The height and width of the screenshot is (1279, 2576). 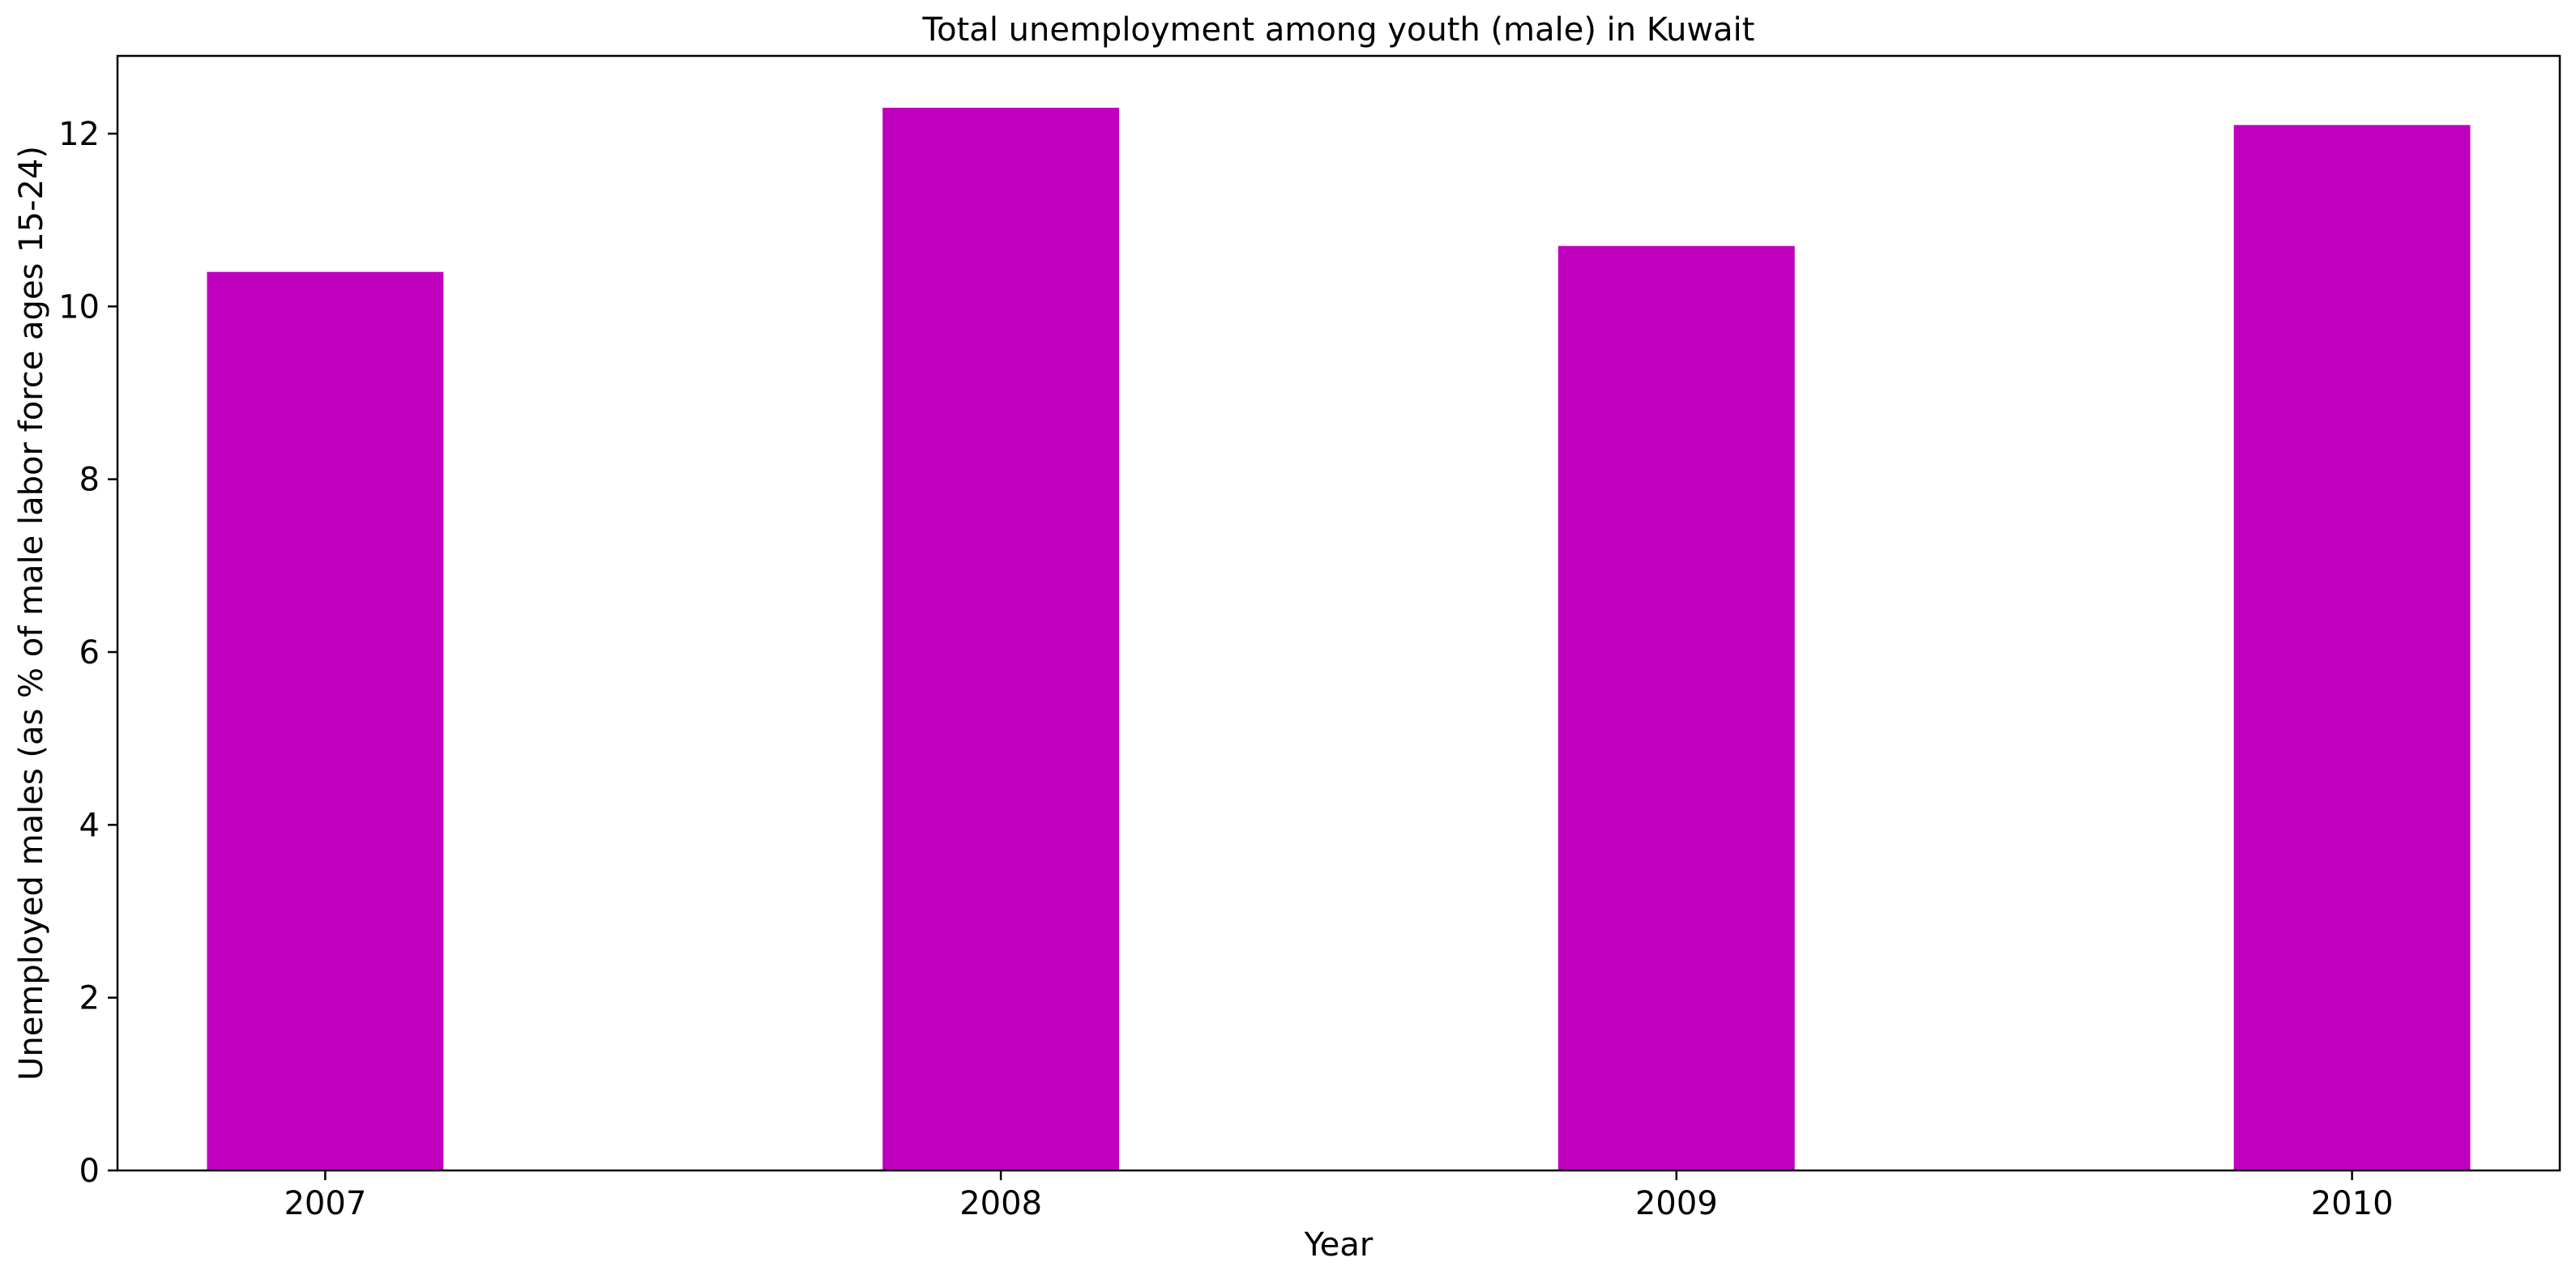 What do you see at coordinates (325, 1203) in the screenshot?
I see `x-tick-label: 2007` at bounding box center [325, 1203].